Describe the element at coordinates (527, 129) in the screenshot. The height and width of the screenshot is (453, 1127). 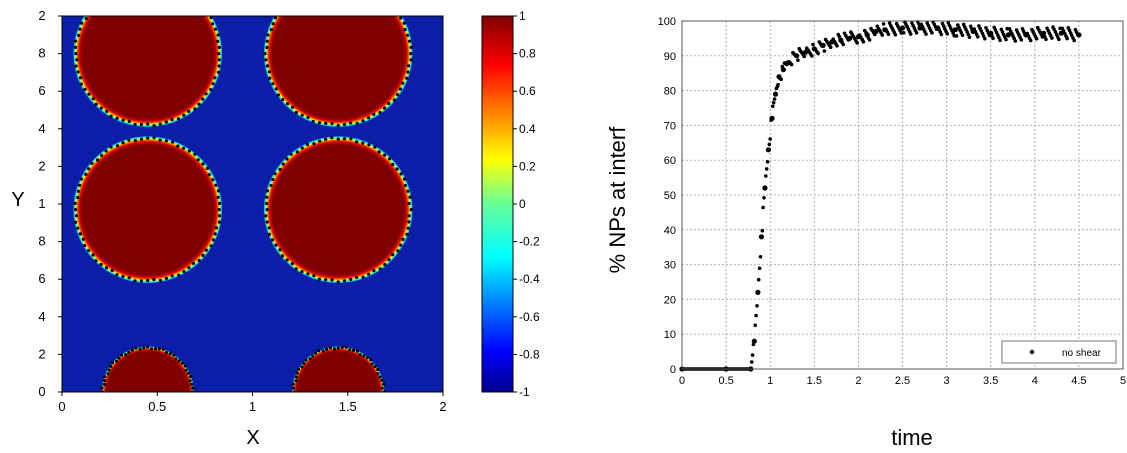
I see `colorbar-tick-label: 0.4` at that location.